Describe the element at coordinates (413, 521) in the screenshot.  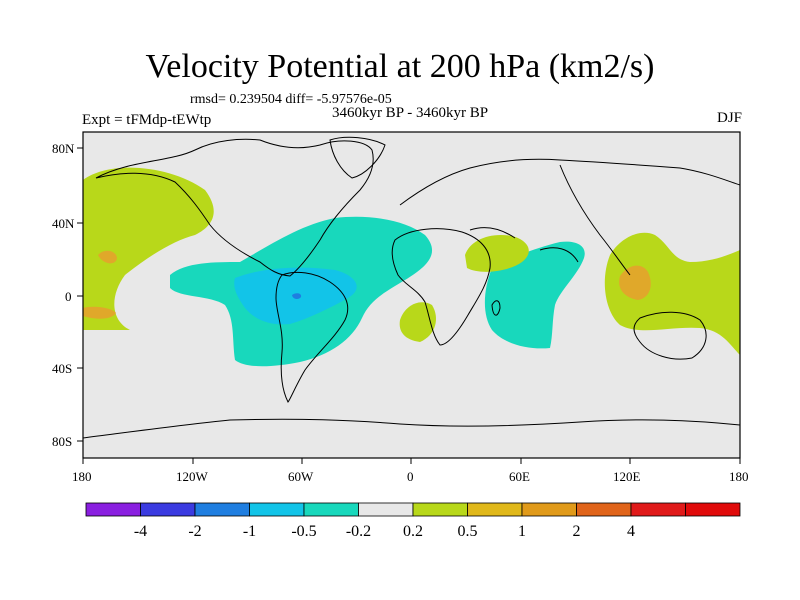
I see `colorbar: -4 -2 -1 -0.5 -0.2 0.2 0.5 1 2 4` at that location.